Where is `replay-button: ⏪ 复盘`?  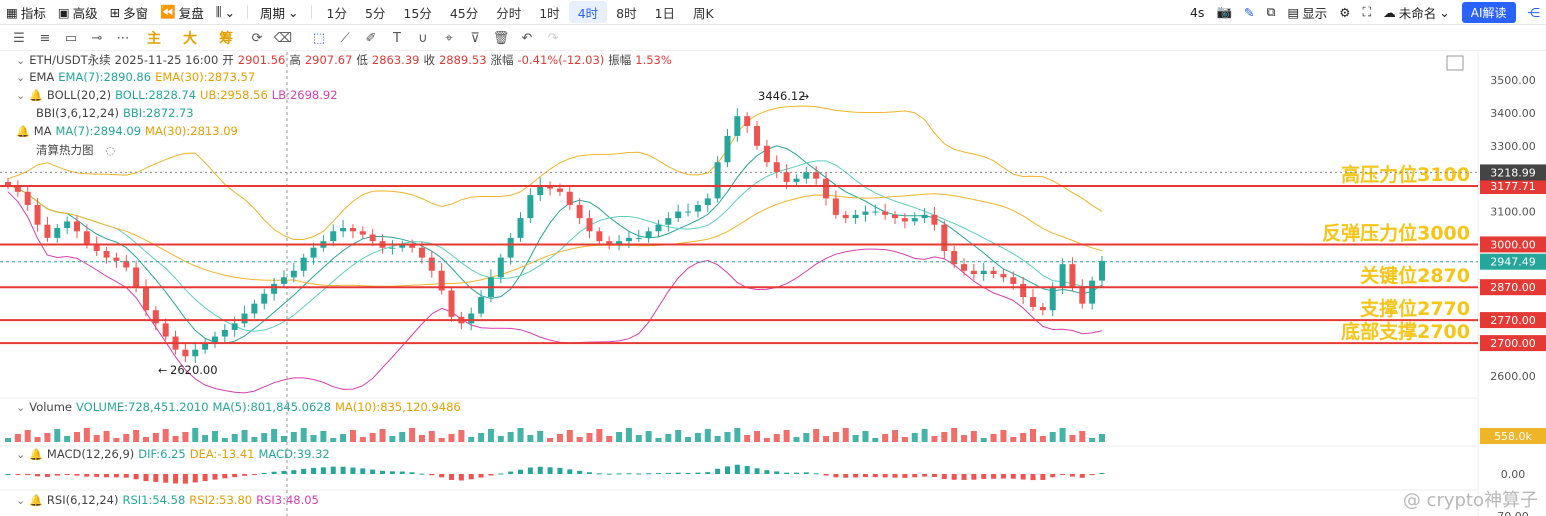
replay-button: ⏪ 复盘 is located at coordinates (182, 12).